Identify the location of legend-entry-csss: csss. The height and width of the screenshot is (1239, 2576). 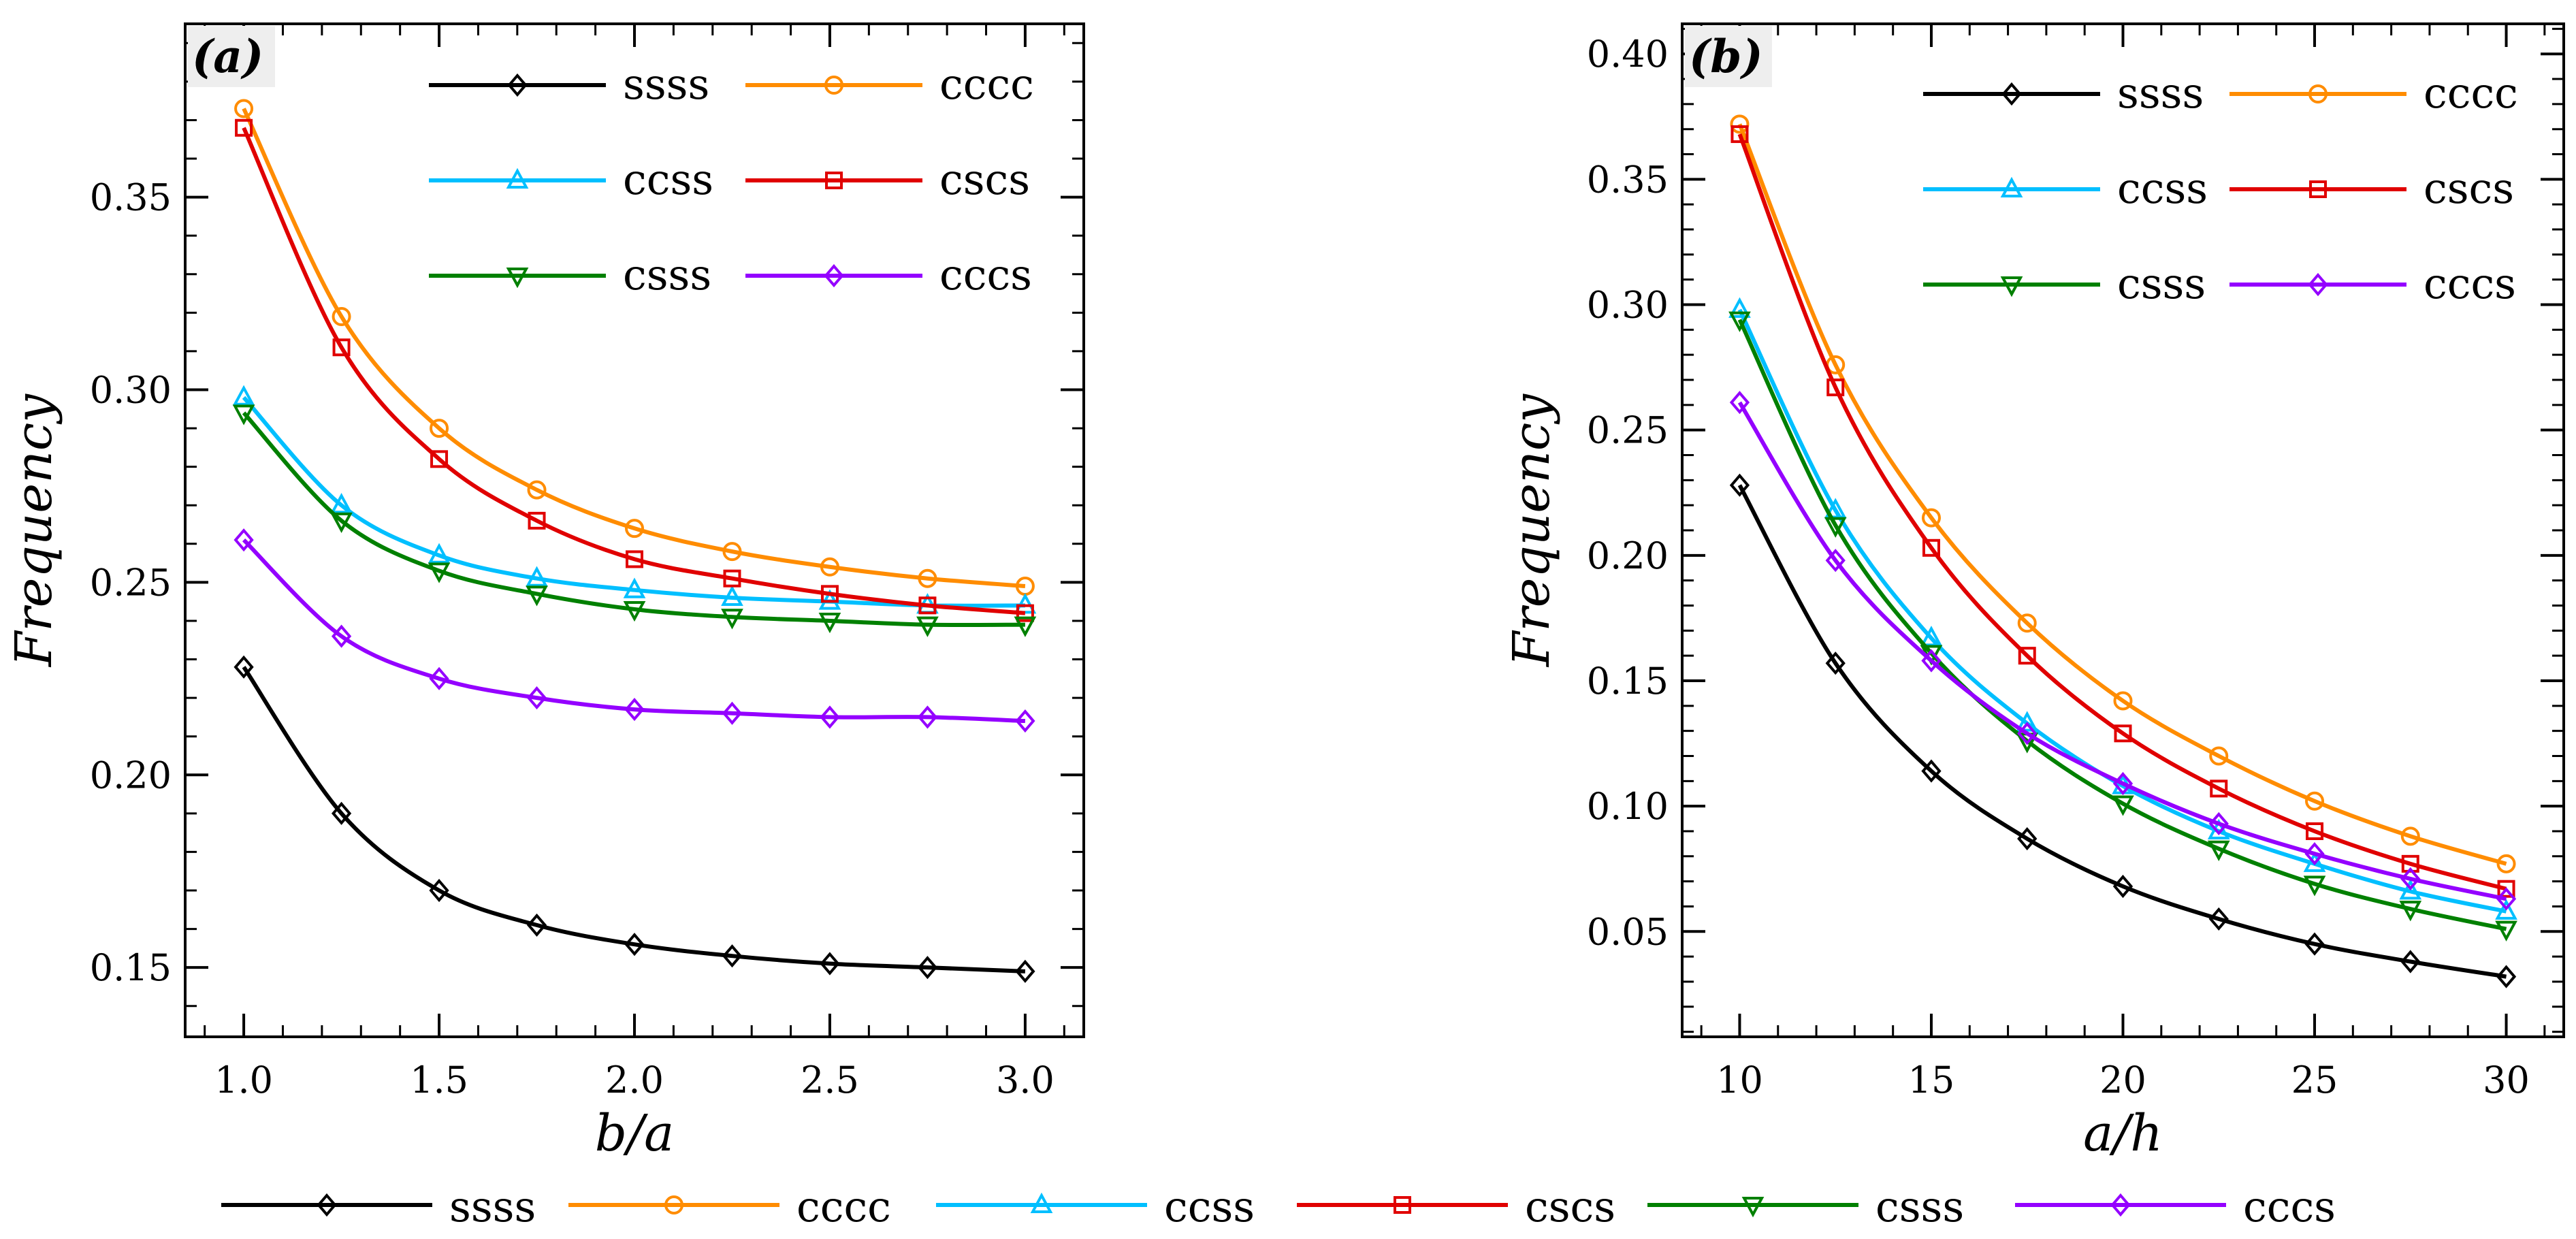
(570, 275).